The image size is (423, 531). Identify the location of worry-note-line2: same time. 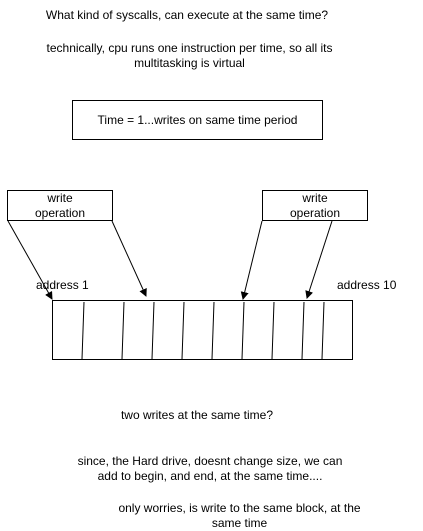
(239, 523).